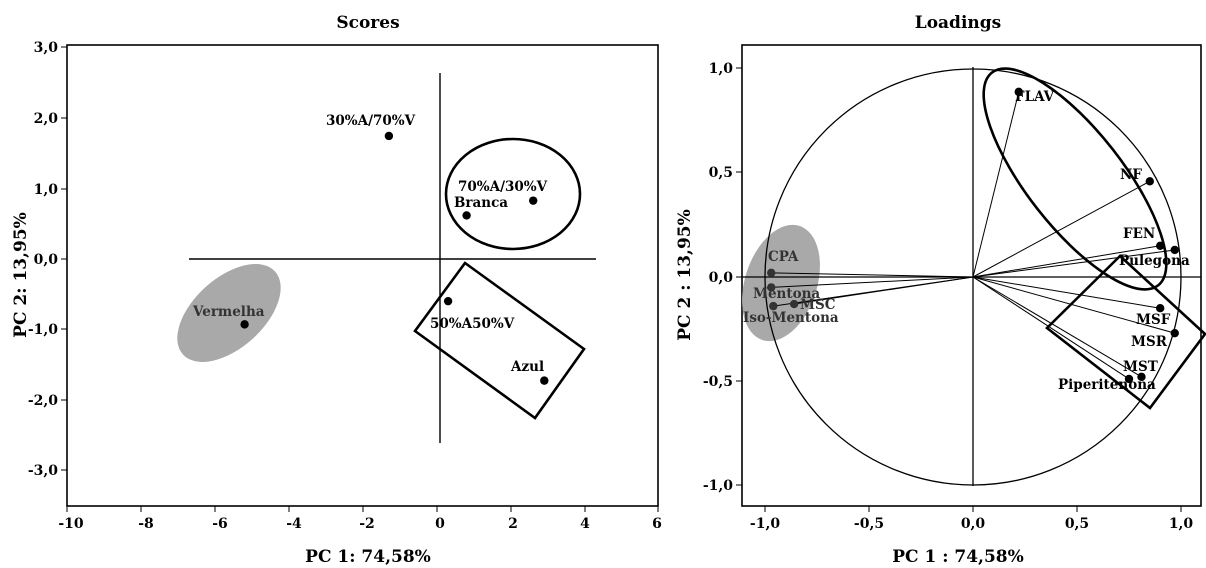  I want to click on loadings-point-label: Piperitenona, so click(1107, 385).